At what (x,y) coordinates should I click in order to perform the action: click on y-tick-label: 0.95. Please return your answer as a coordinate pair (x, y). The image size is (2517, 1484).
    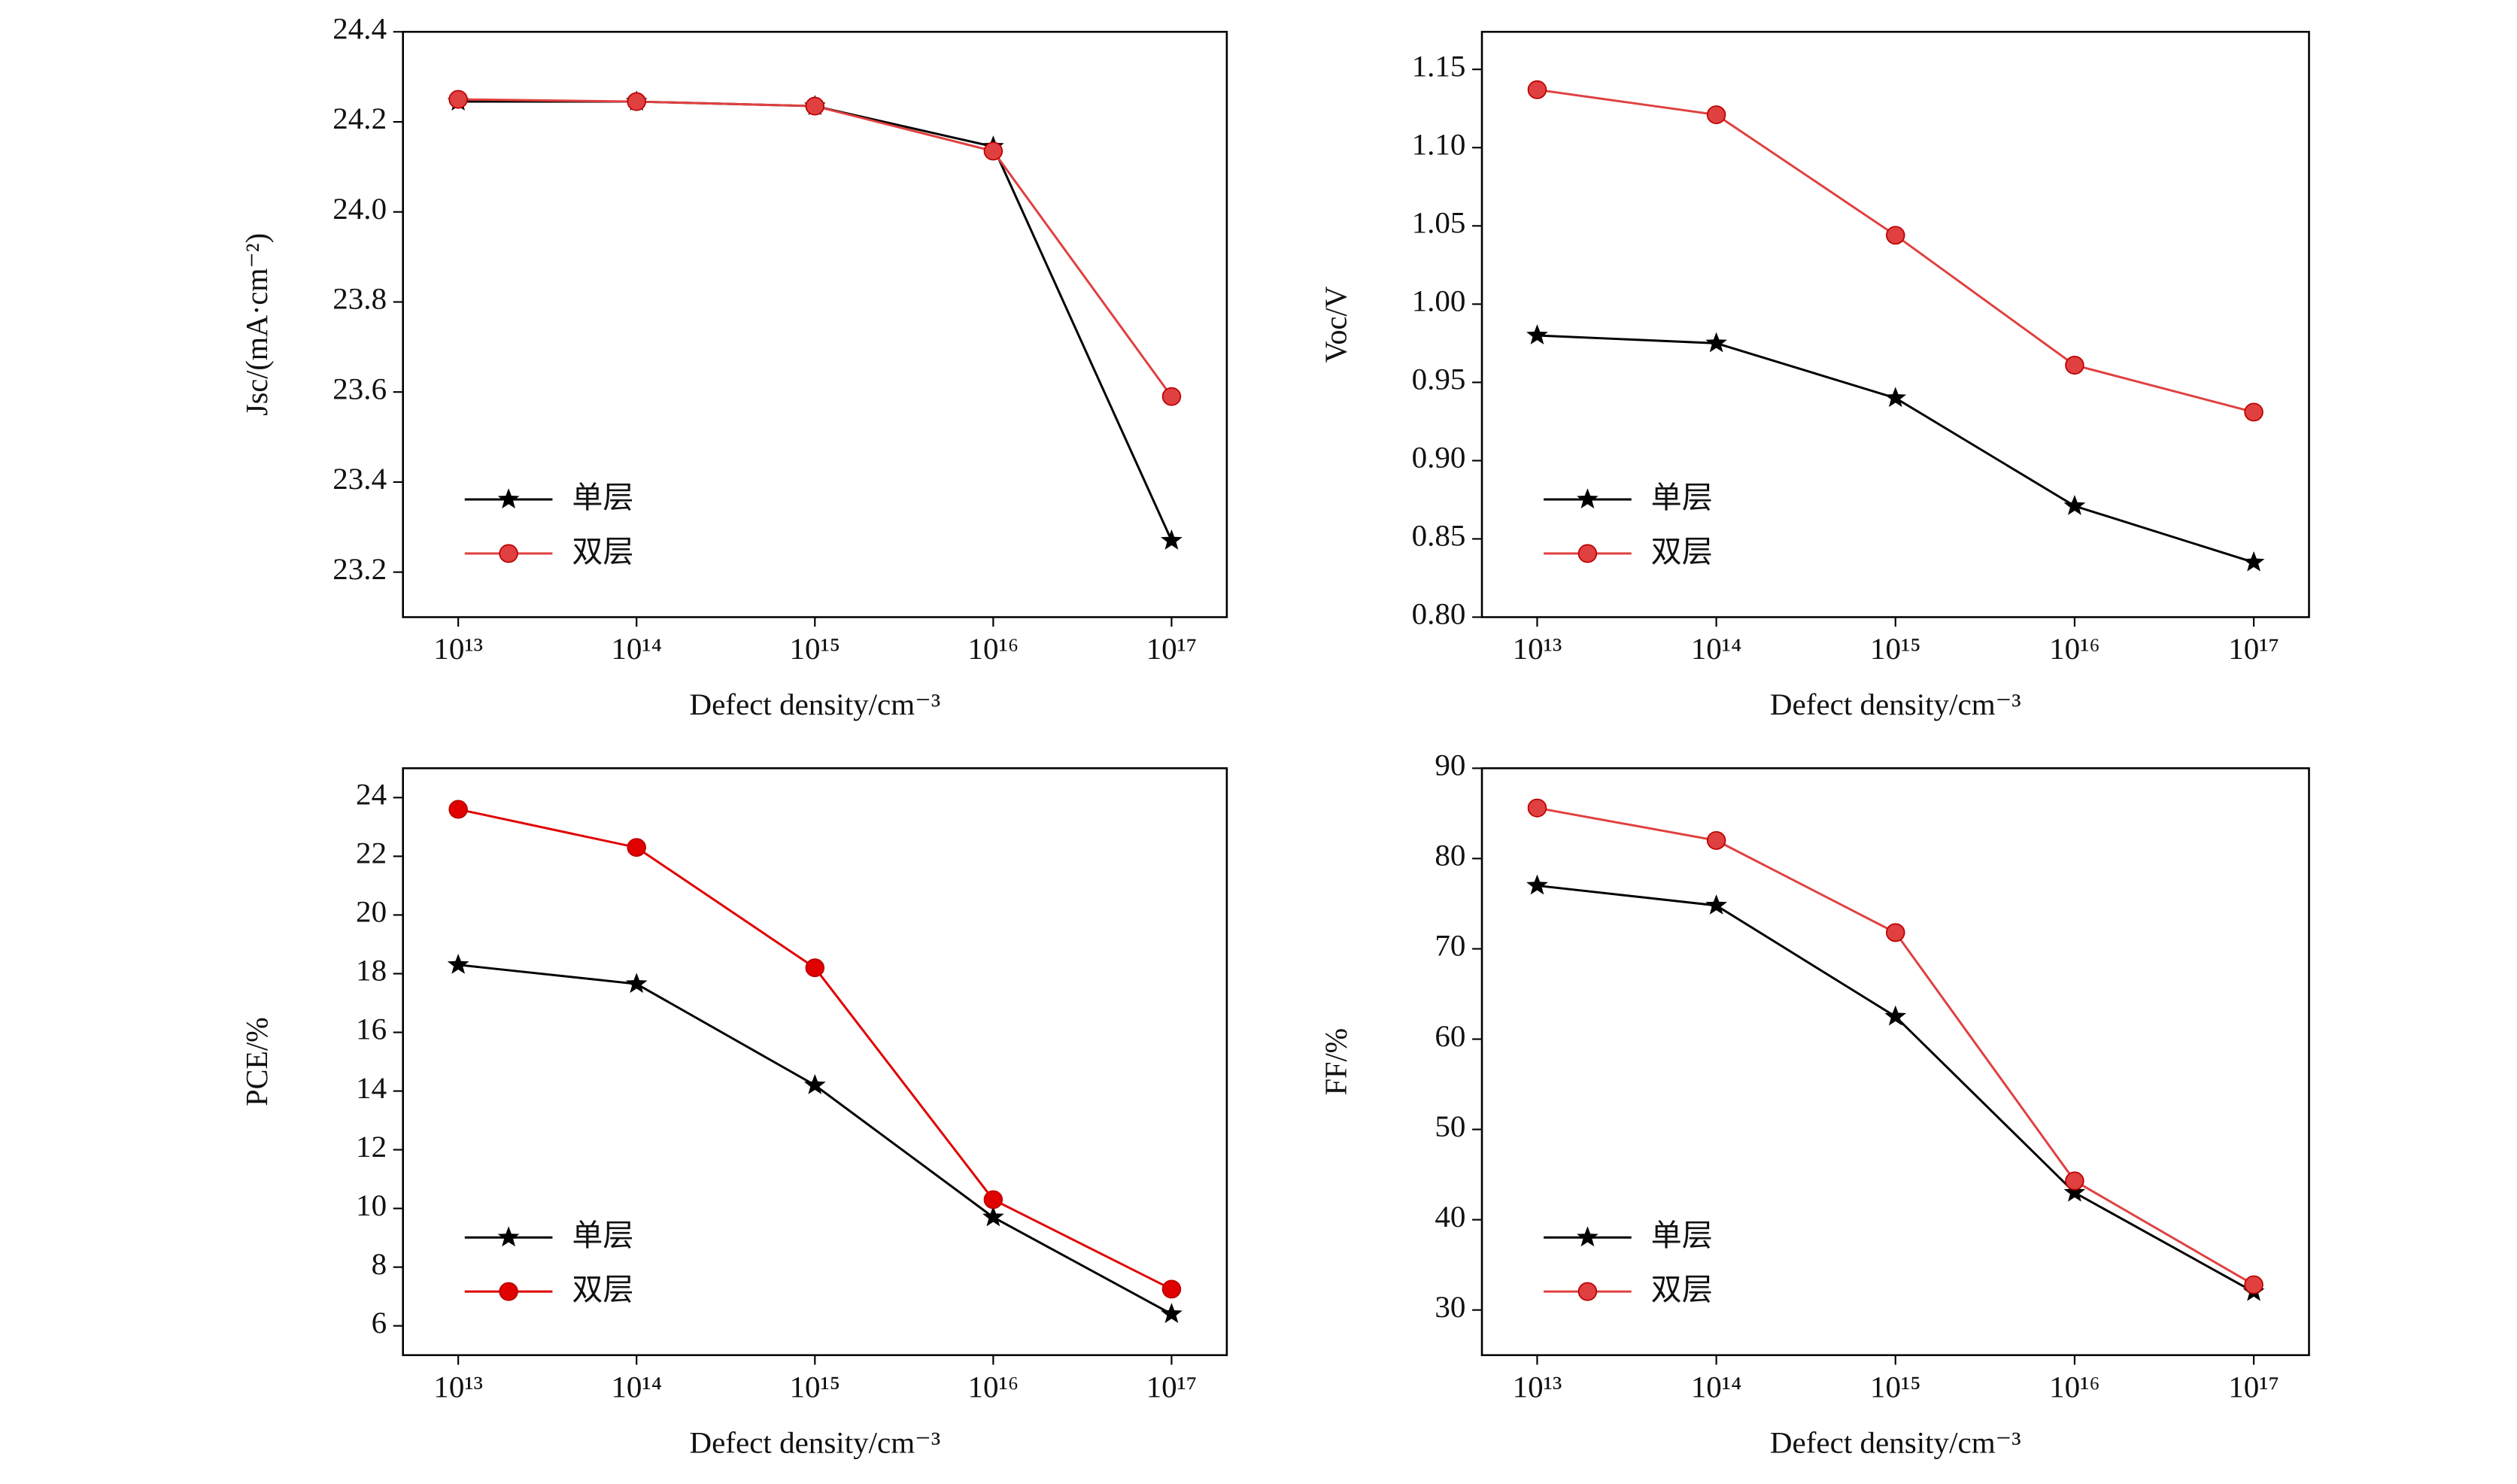
    Looking at the image, I should click on (1439, 379).